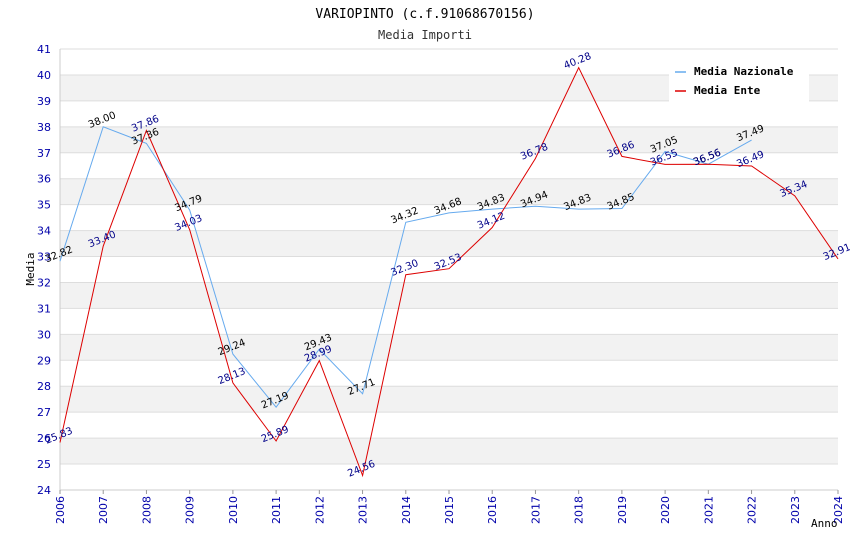  Describe the element at coordinates (44, 75) in the screenshot. I see `y-tick-label: 40` at that location.